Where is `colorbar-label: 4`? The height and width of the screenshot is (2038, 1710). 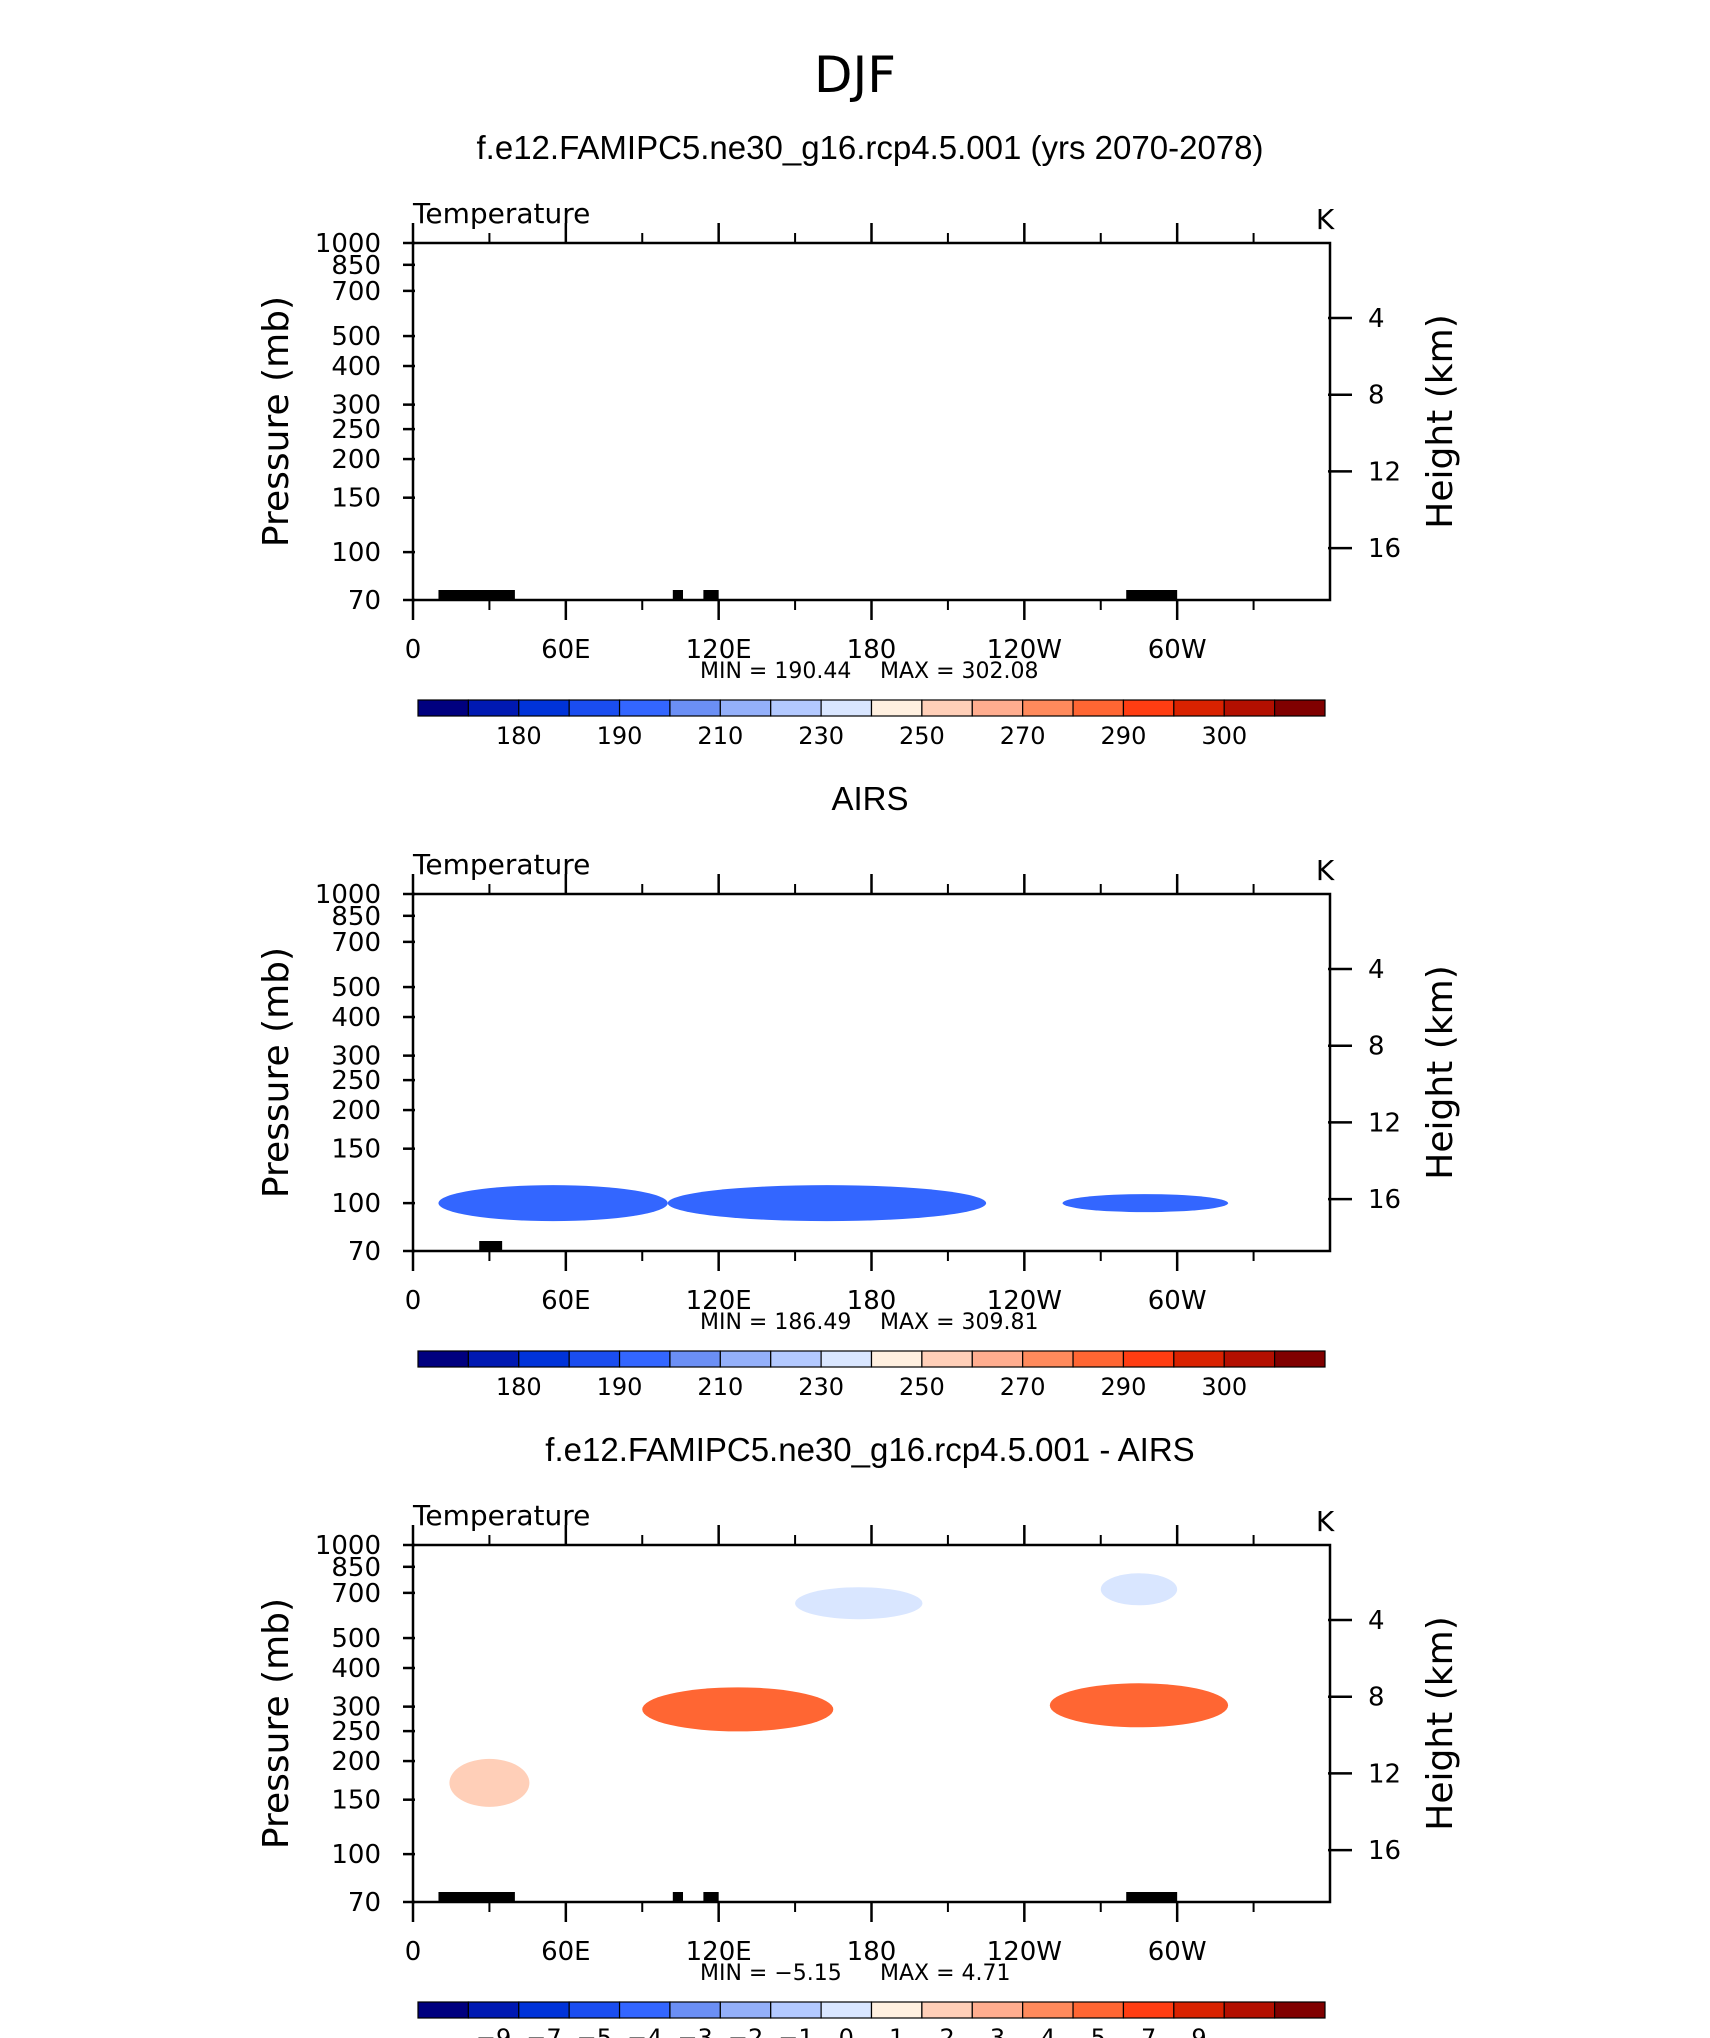
colorbar-label: 4 is located at coordinates (1047, 2031).